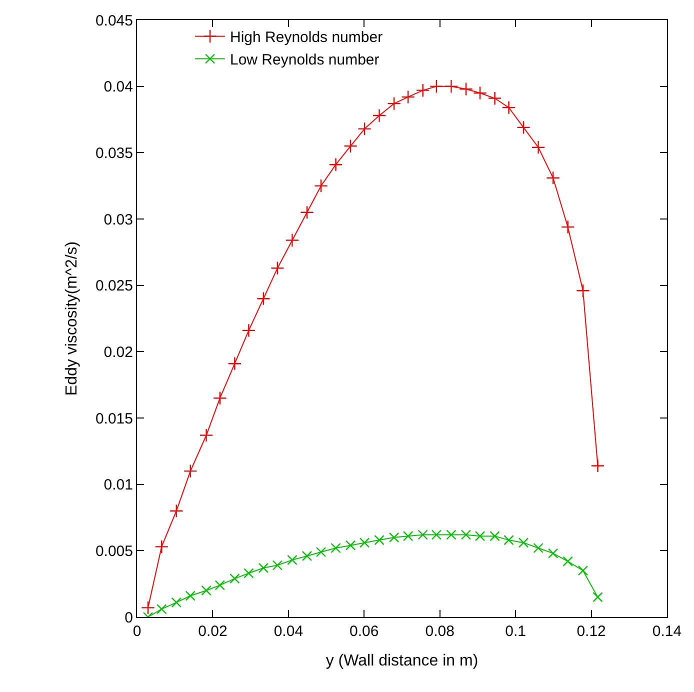  I want to click on y-tick-label: 0.045, so click(114, 21).